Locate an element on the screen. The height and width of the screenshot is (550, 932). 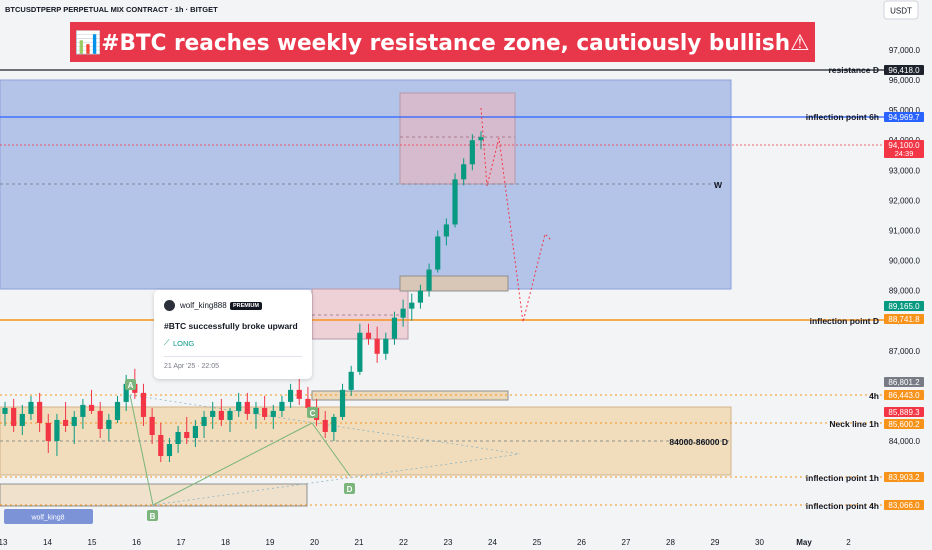
time-axis: 13 14 15 16 17 18 19 20 21 22 23 24 25 26 27 28 29 30 May 2 is located at coordinates (466, 540).